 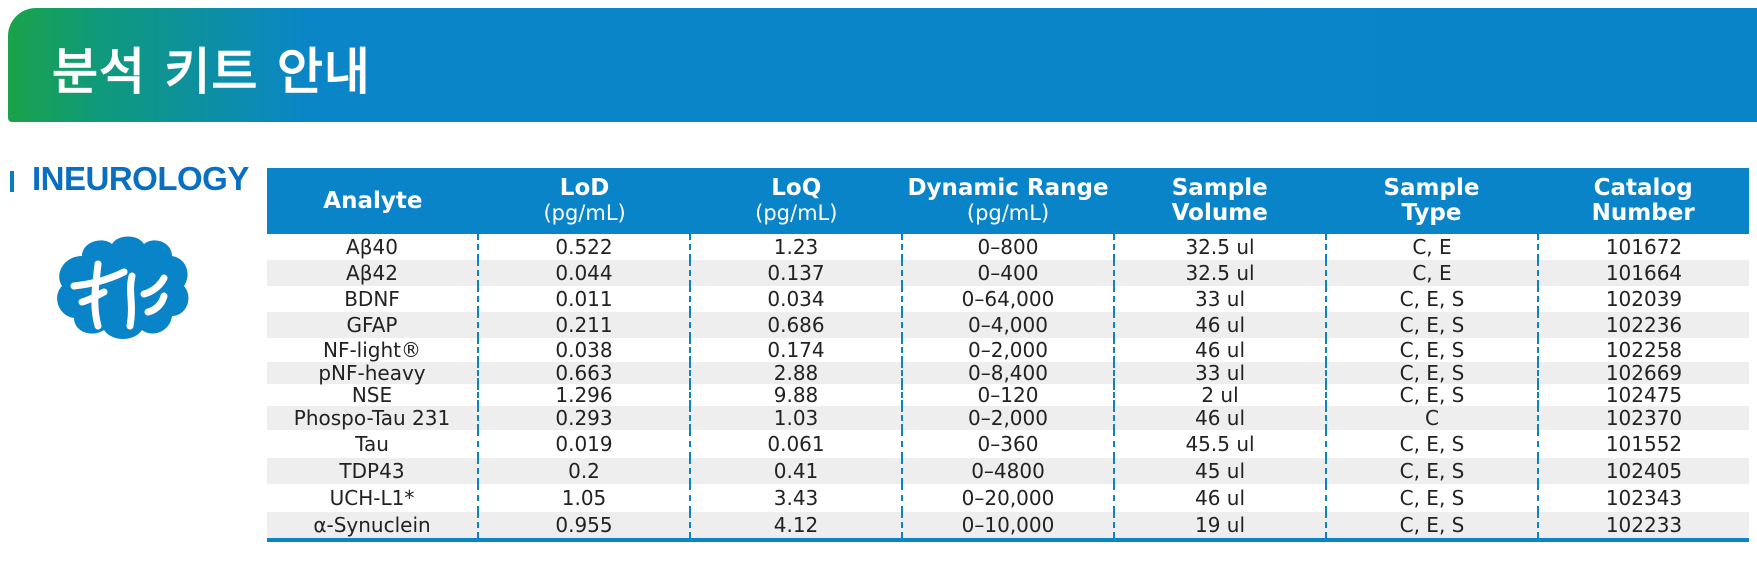 I want to click on table-cell: 9.88, so click(x=797, y=395).